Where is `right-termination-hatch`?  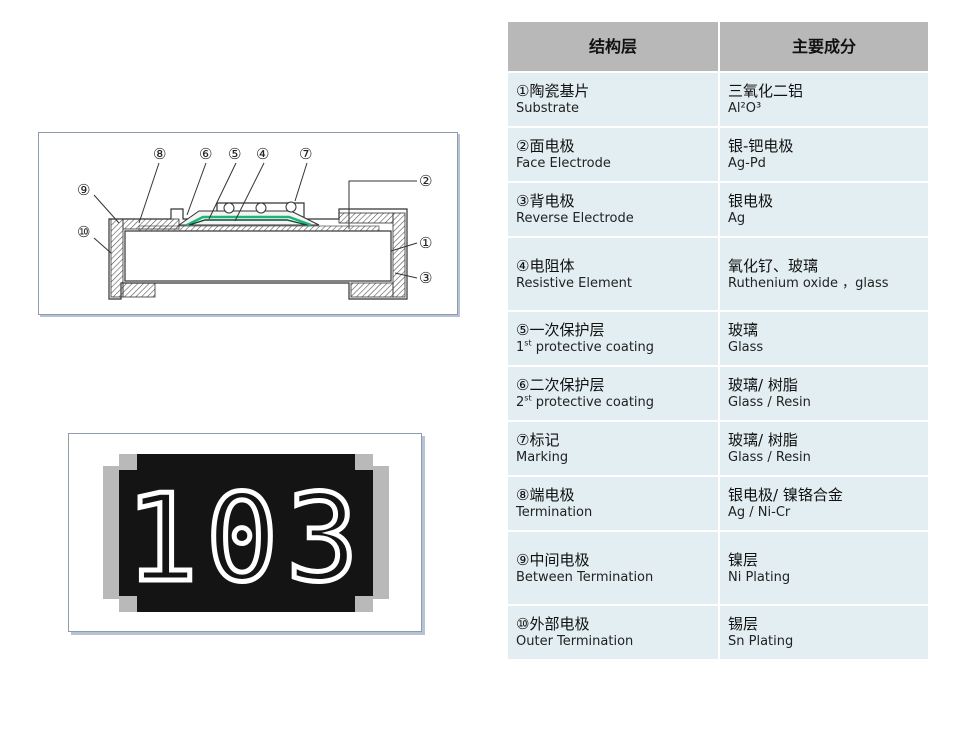
right-termination-hatch is located at coordinates (399, 255).